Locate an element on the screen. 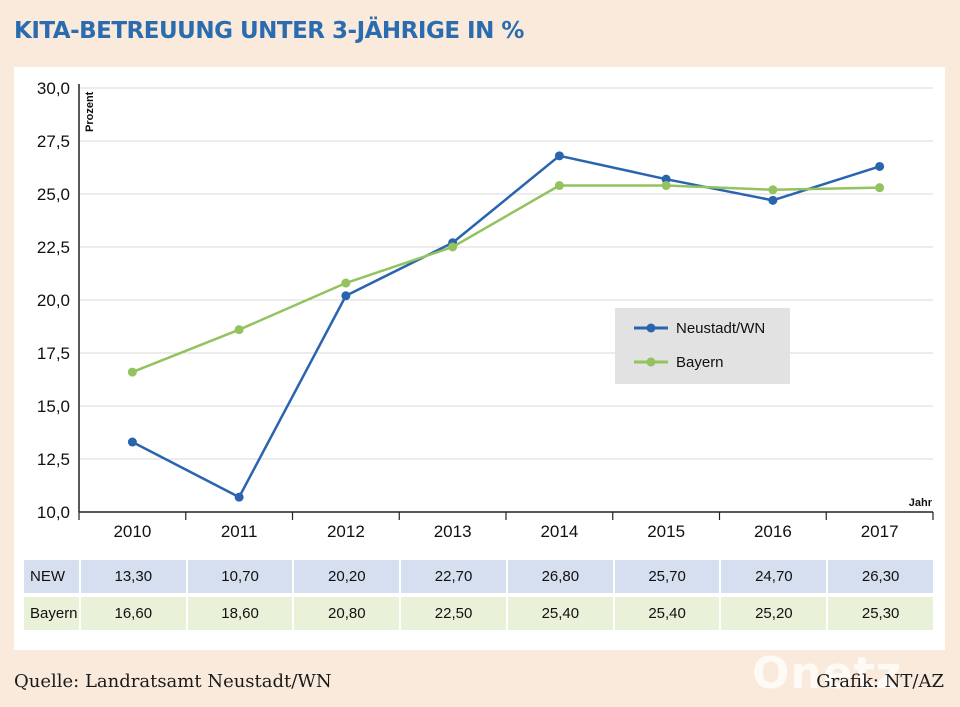 This screenshot has width=960, height=707. x-axis-title: Jahr is located at coordinates (921, 503).